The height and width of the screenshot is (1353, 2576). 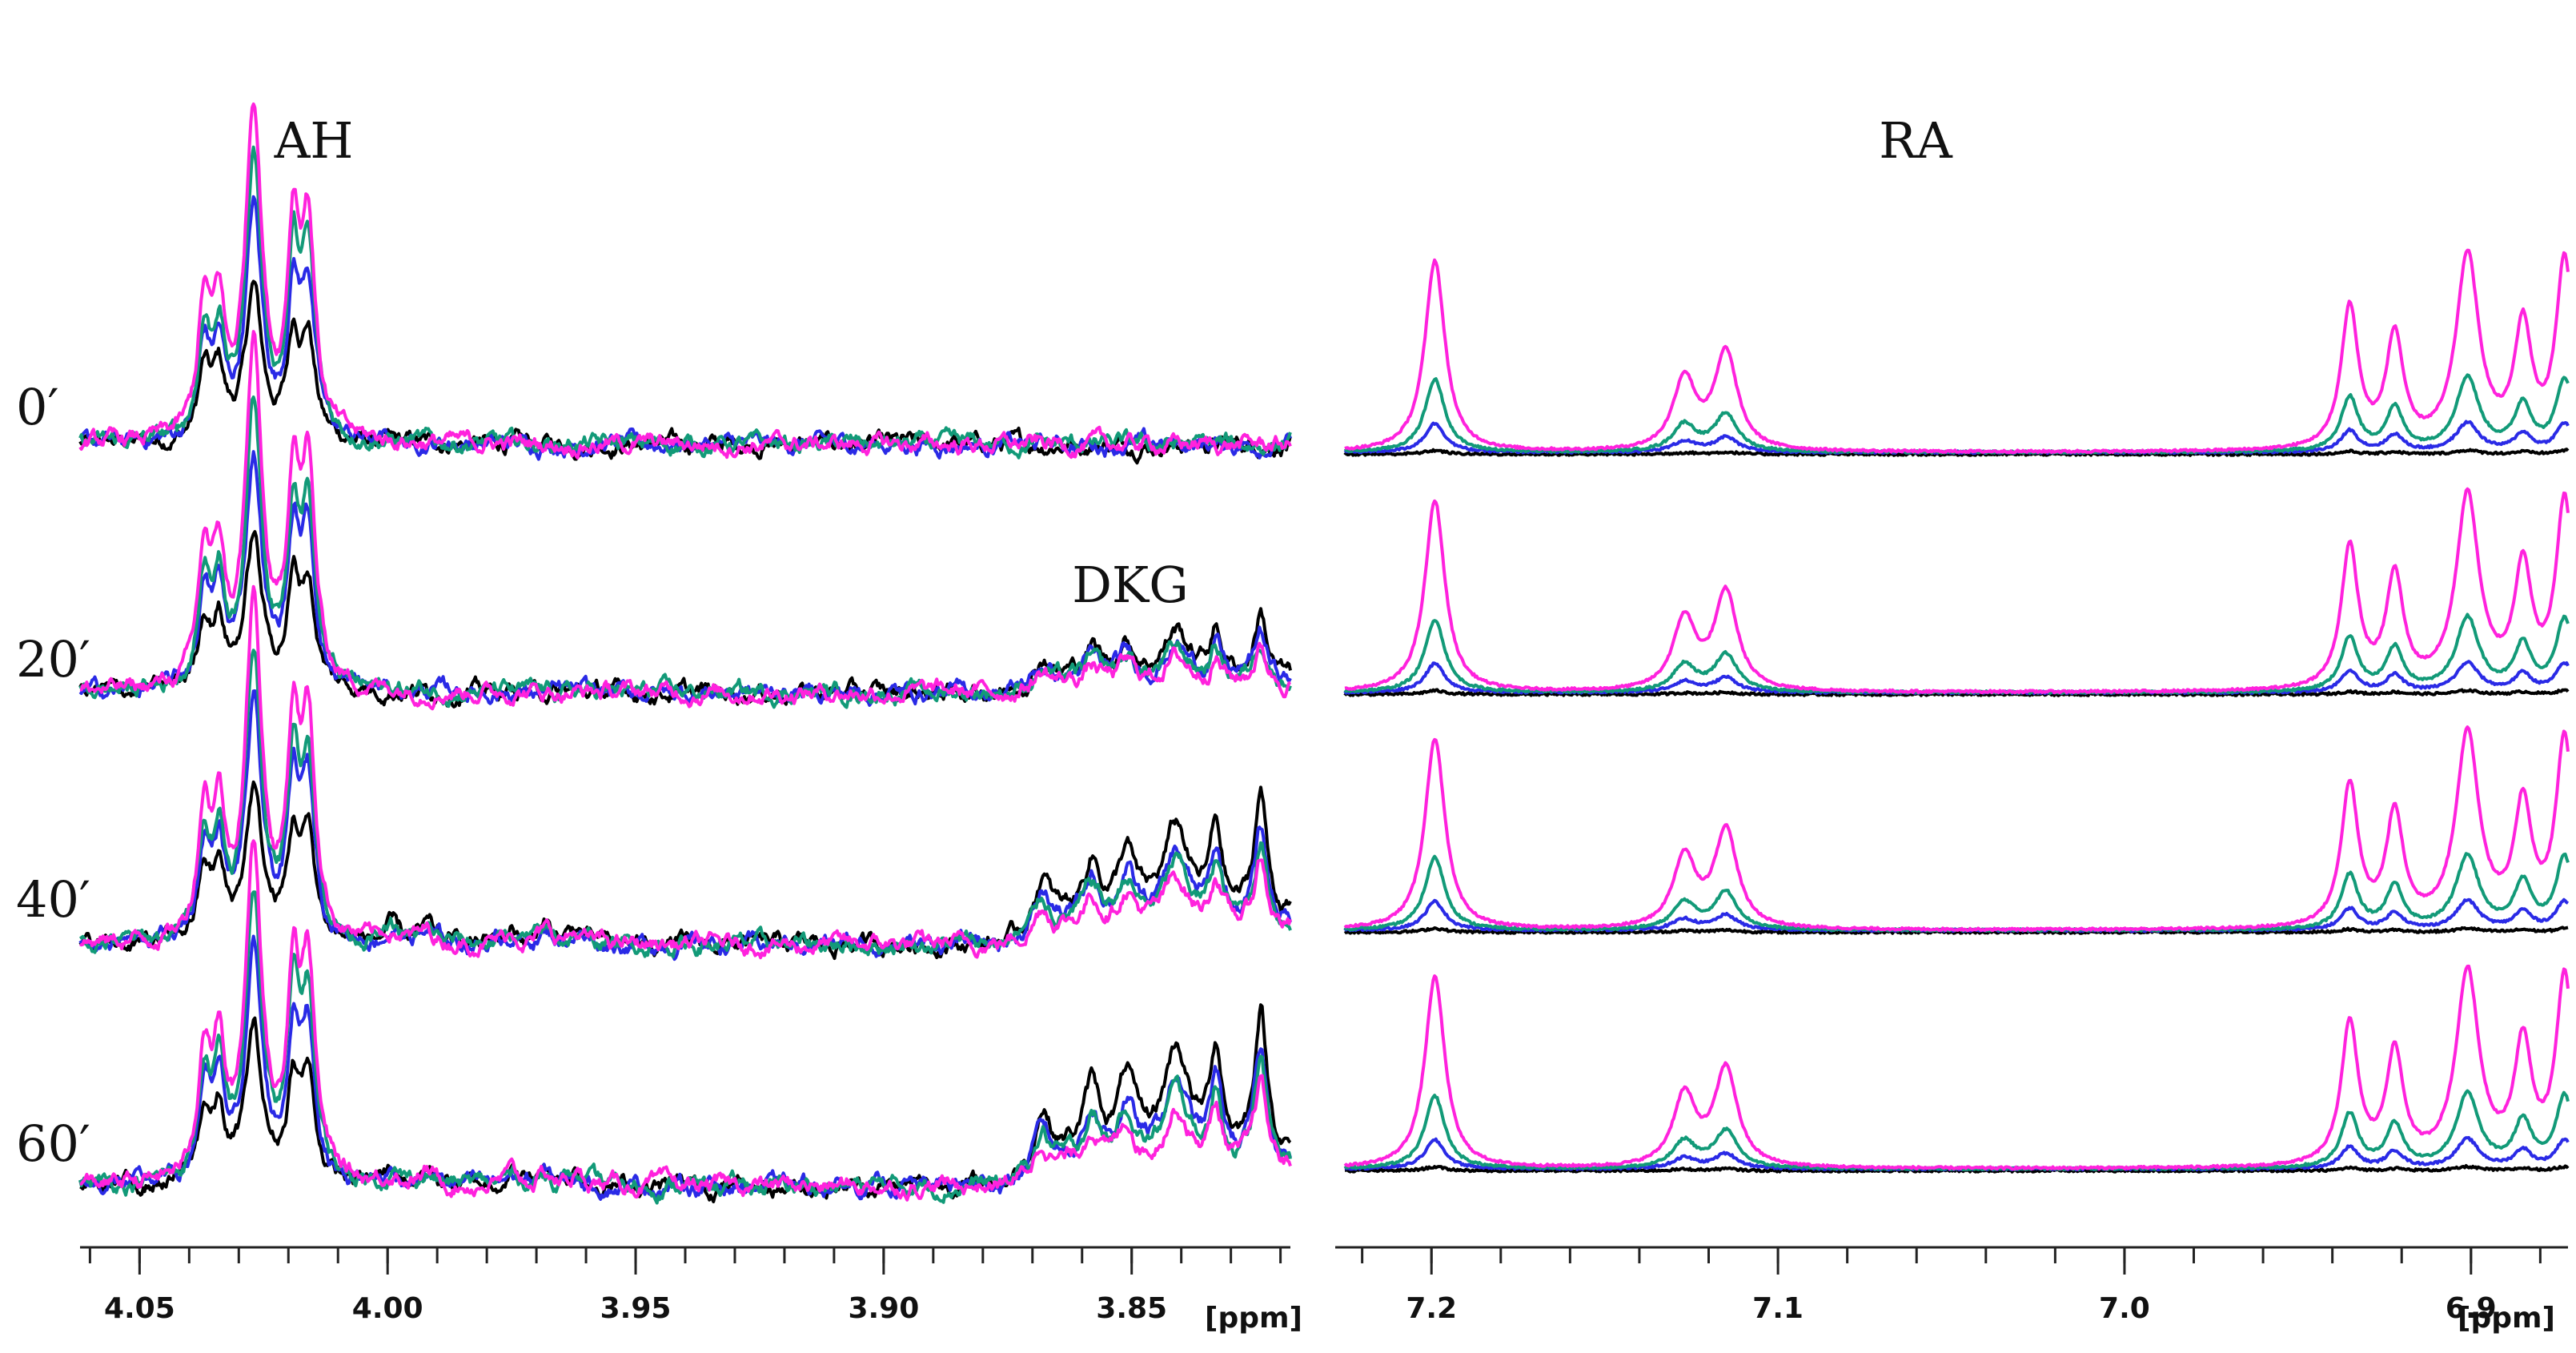 I want to click on left-axis-unit: [ppm], so click(x=1254, y=1318).